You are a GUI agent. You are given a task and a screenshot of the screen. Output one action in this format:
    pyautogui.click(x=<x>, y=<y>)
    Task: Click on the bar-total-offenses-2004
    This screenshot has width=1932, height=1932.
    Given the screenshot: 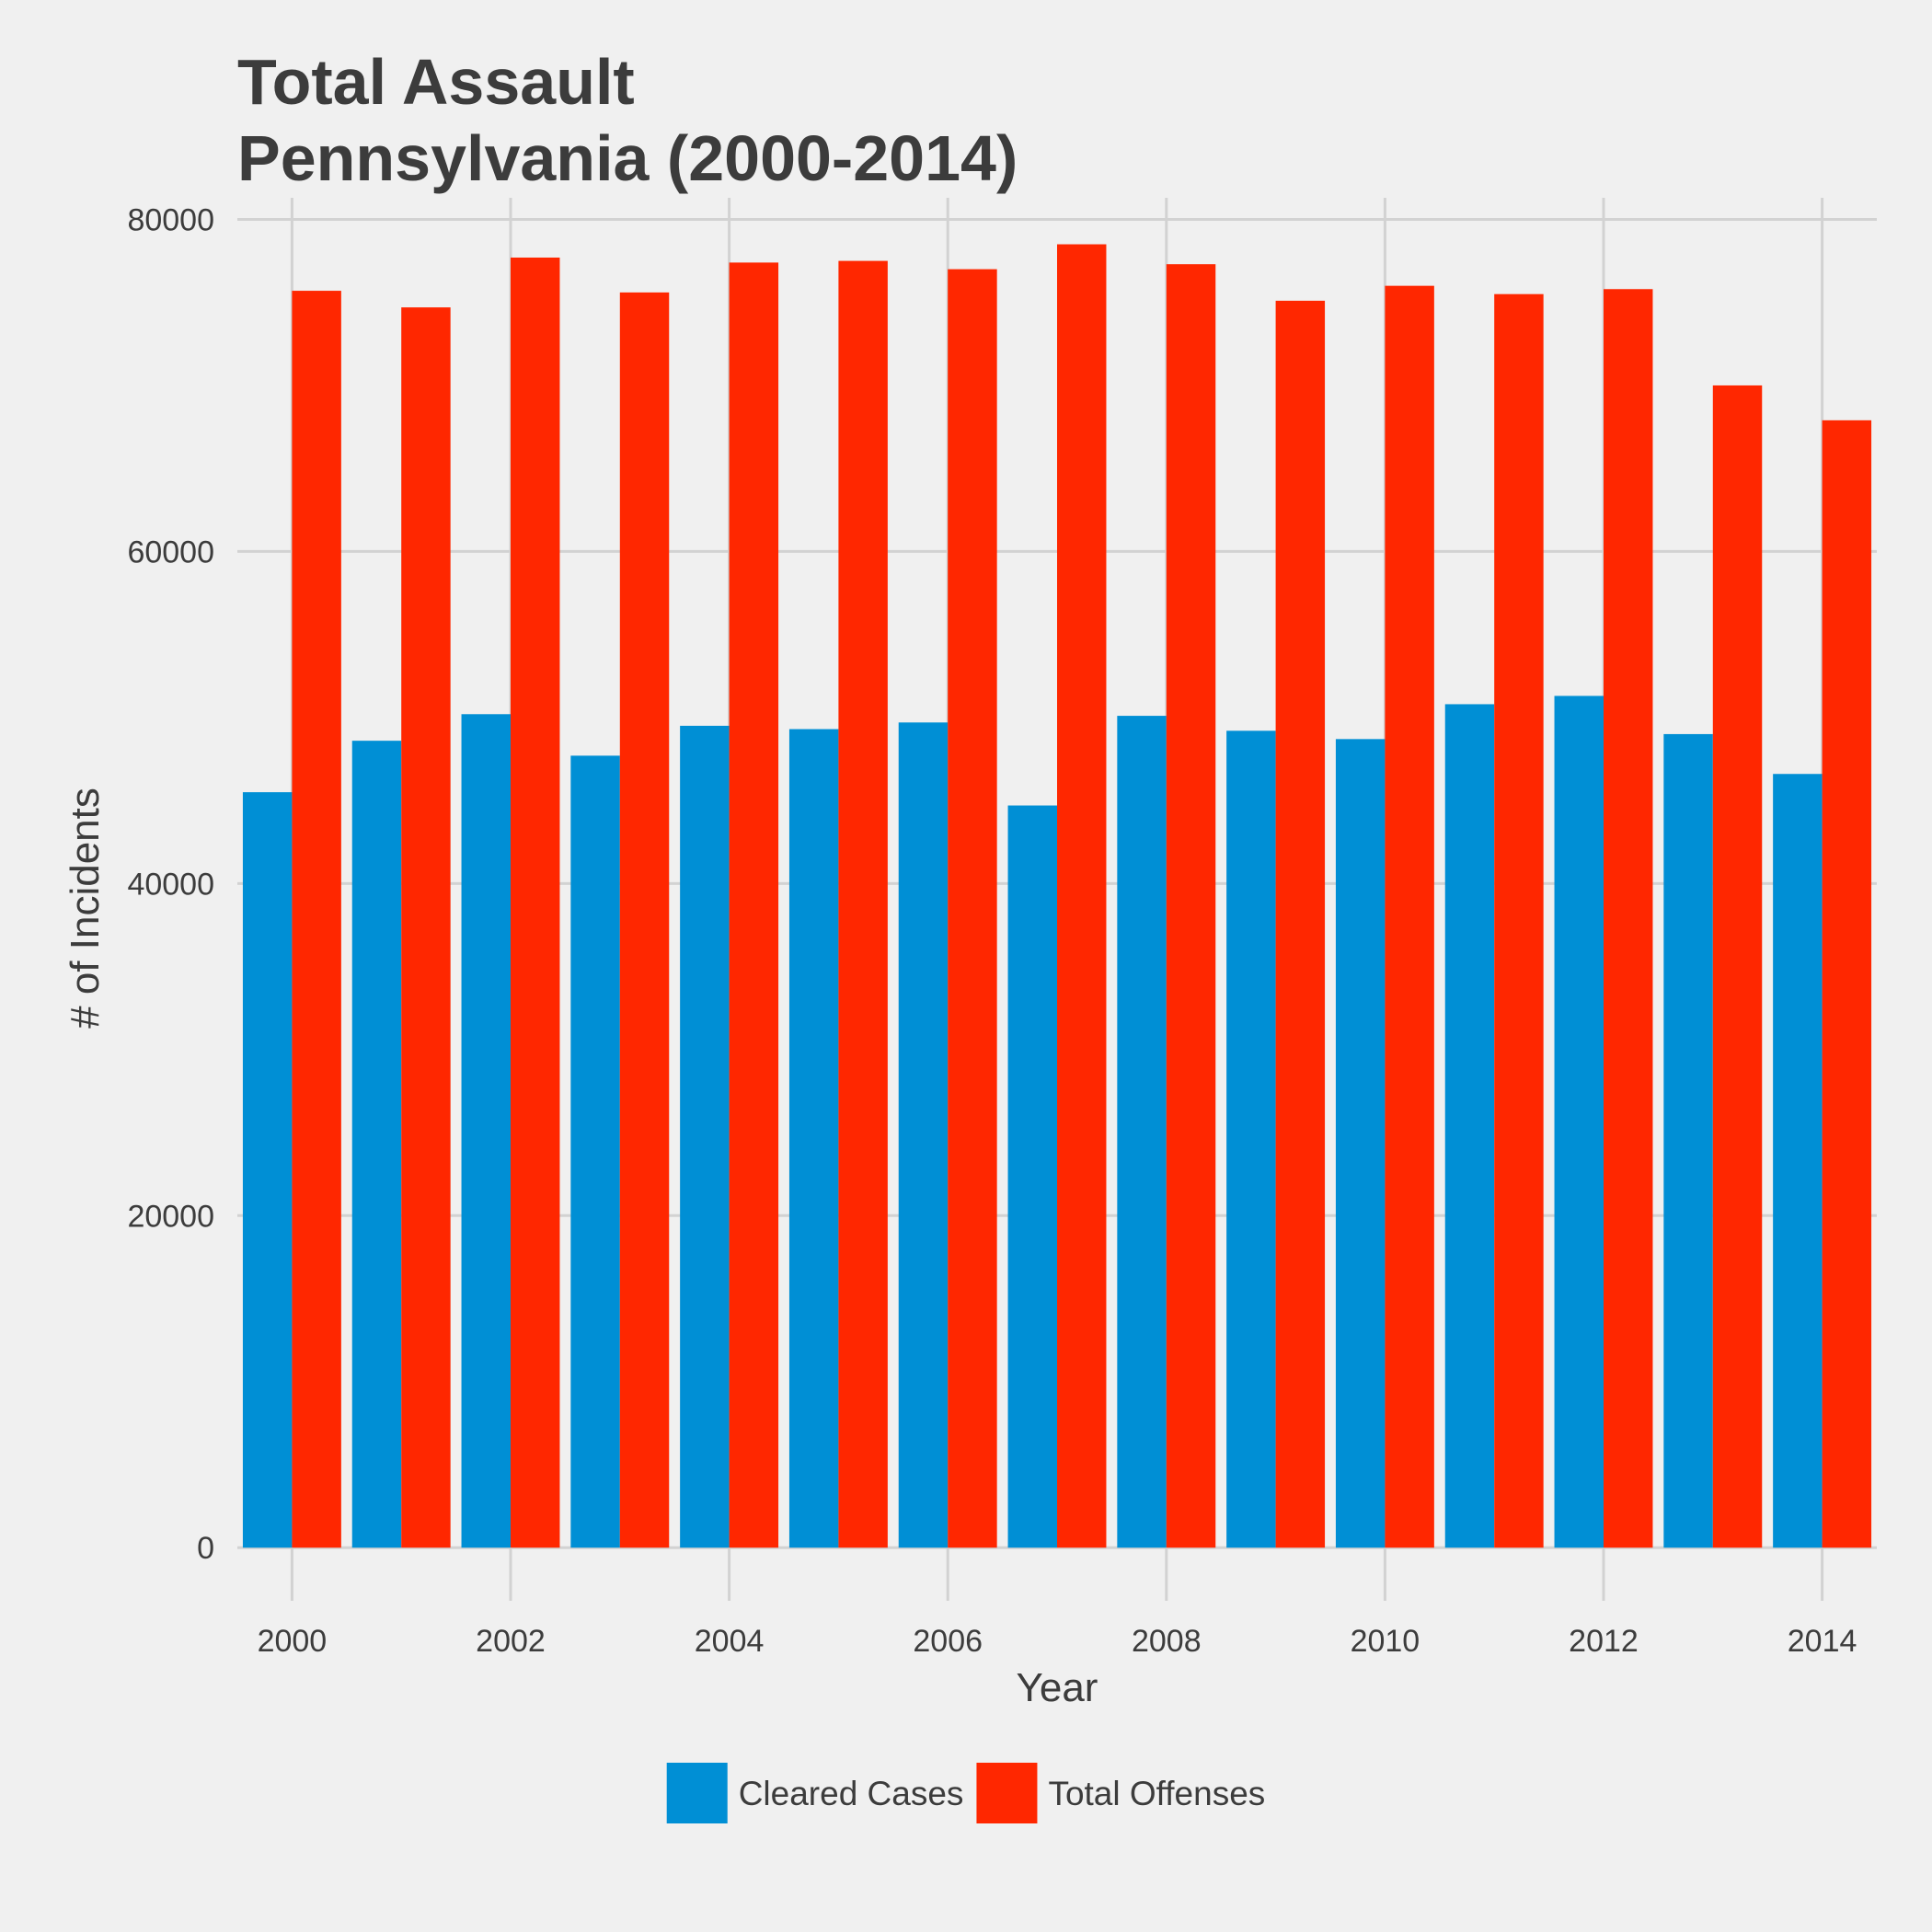 What is the action you would take?
    pyautogui.click(x=754, y=905)
    